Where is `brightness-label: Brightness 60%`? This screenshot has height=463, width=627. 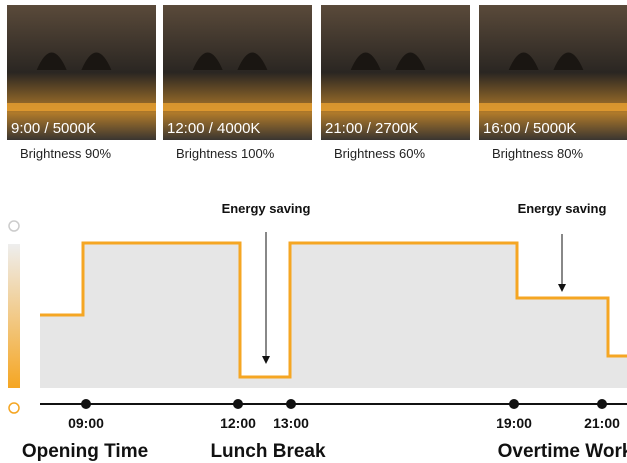
brightness-label: Brightness 60% is located at coordinates (379, 153).